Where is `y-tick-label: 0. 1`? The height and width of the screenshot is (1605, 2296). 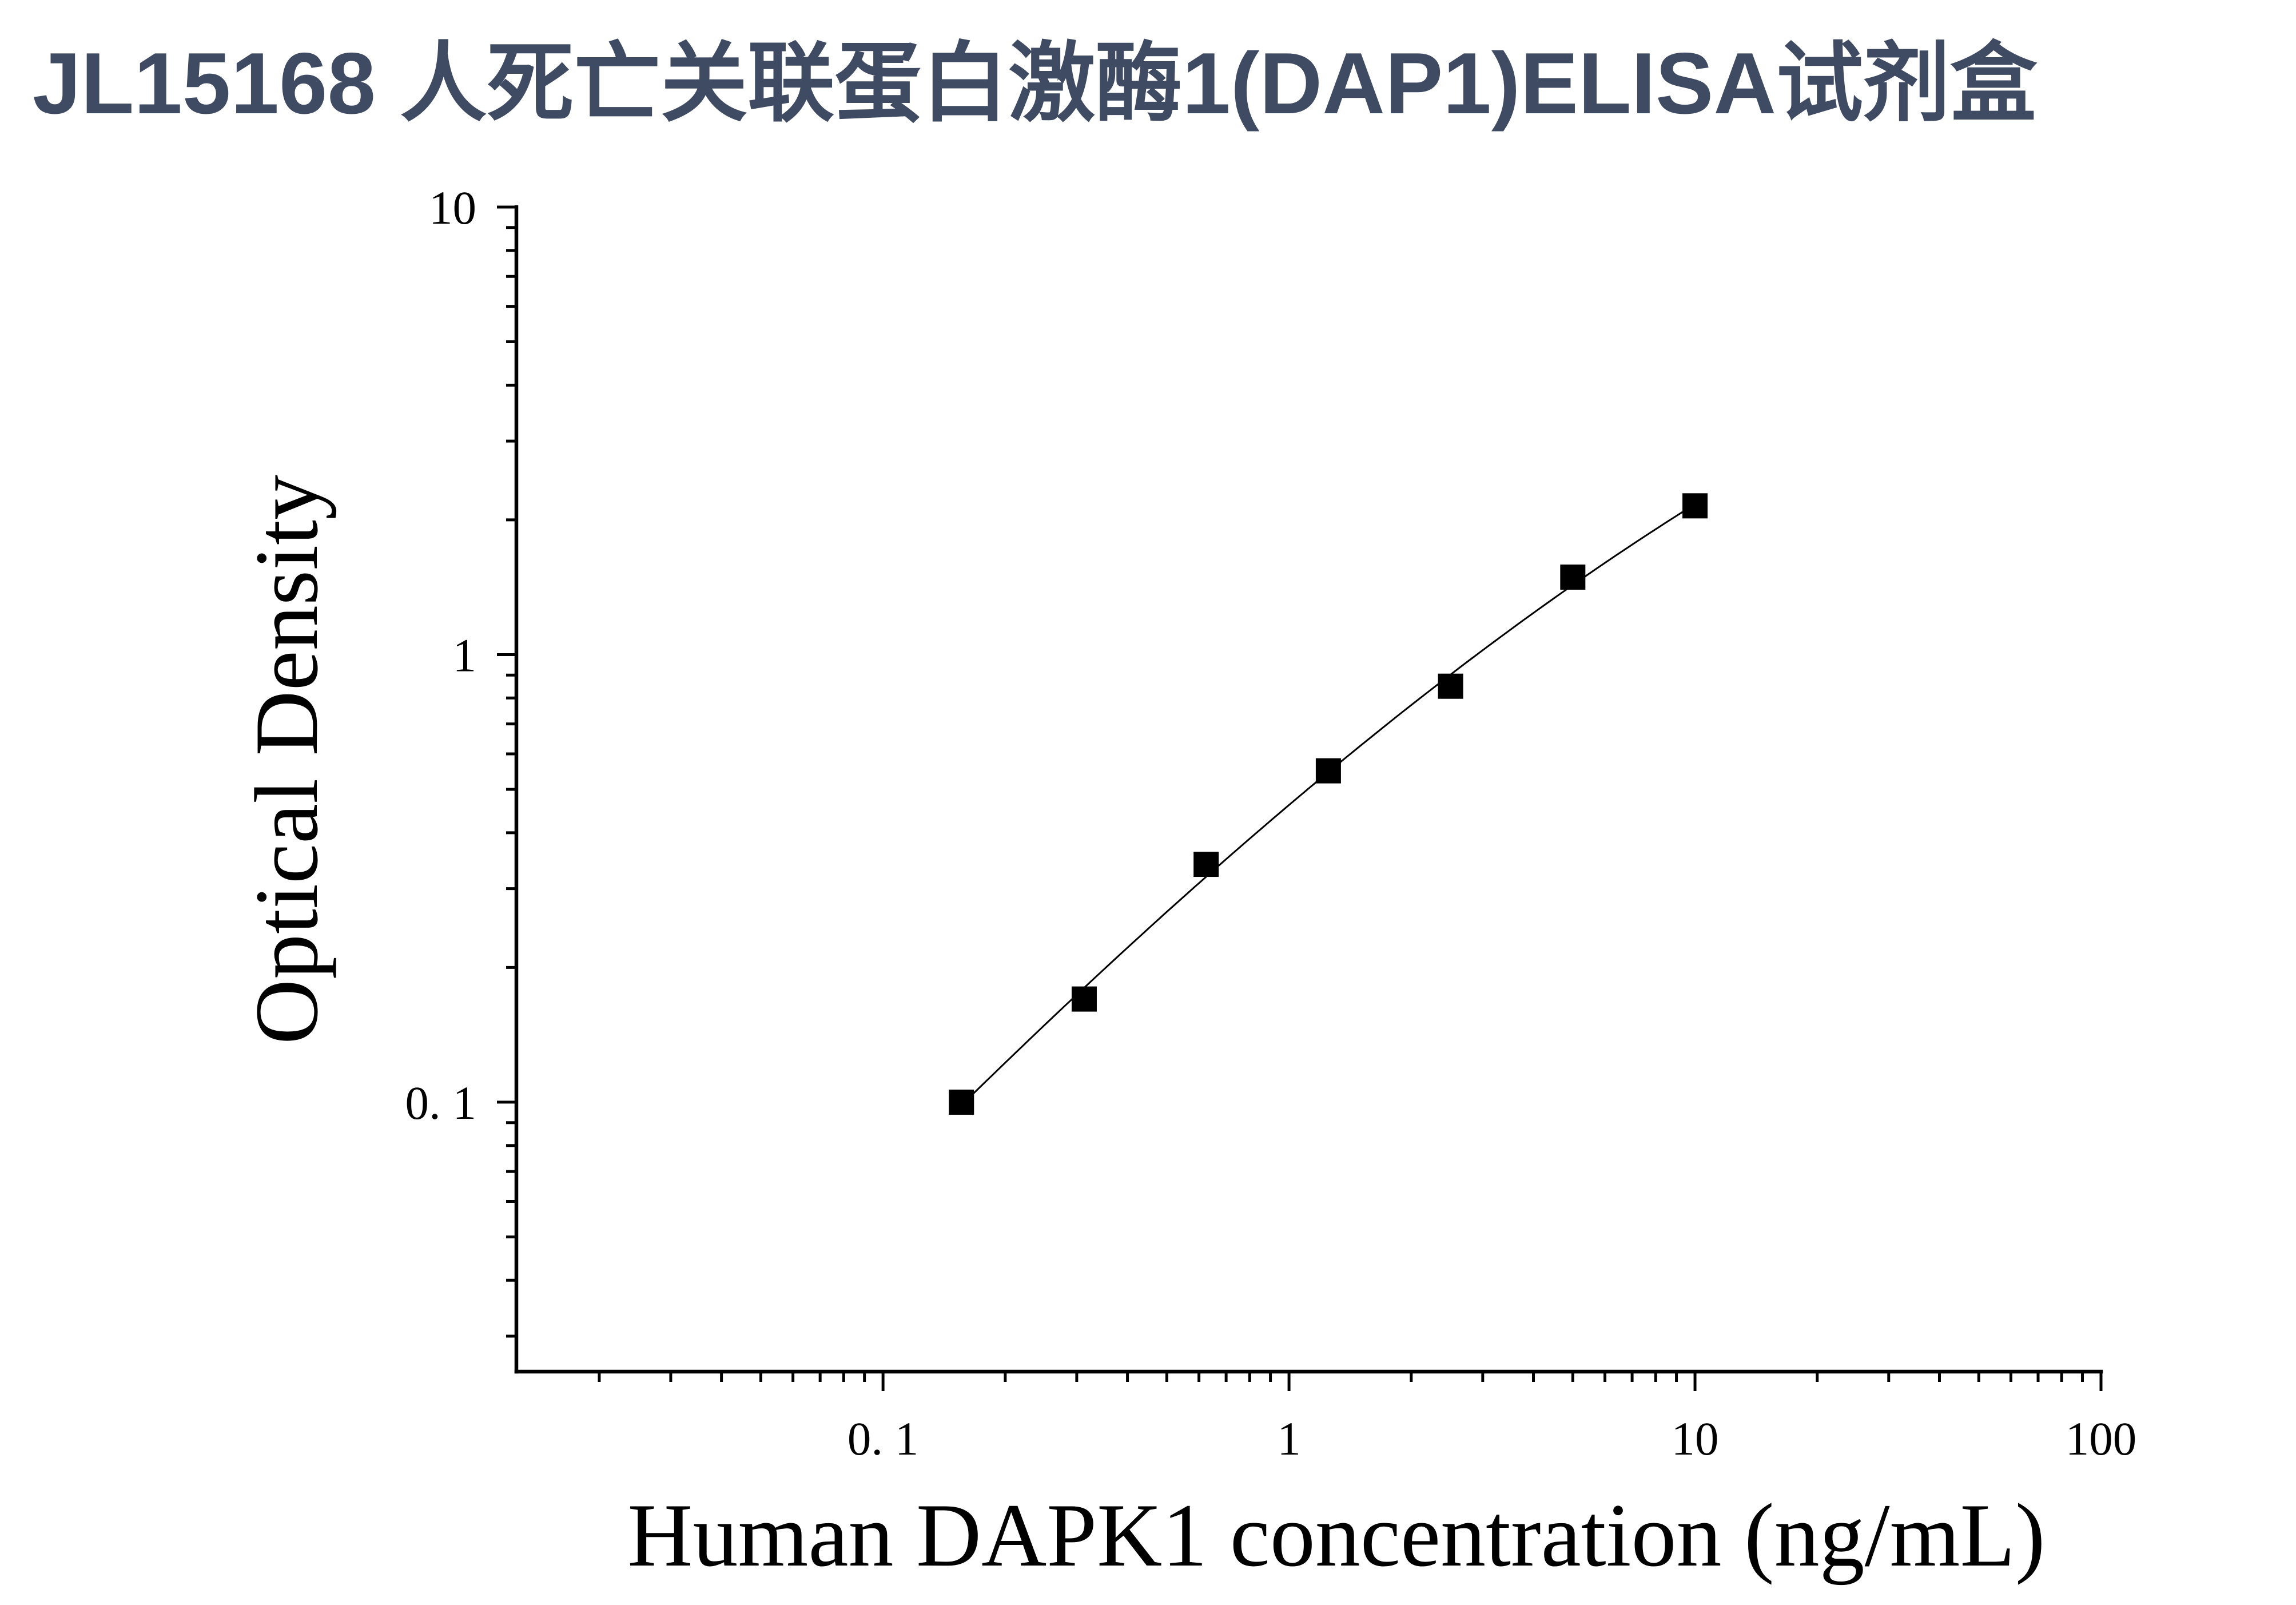 y-tick-label: 0. 1 is located at coordinates (441, 1102).